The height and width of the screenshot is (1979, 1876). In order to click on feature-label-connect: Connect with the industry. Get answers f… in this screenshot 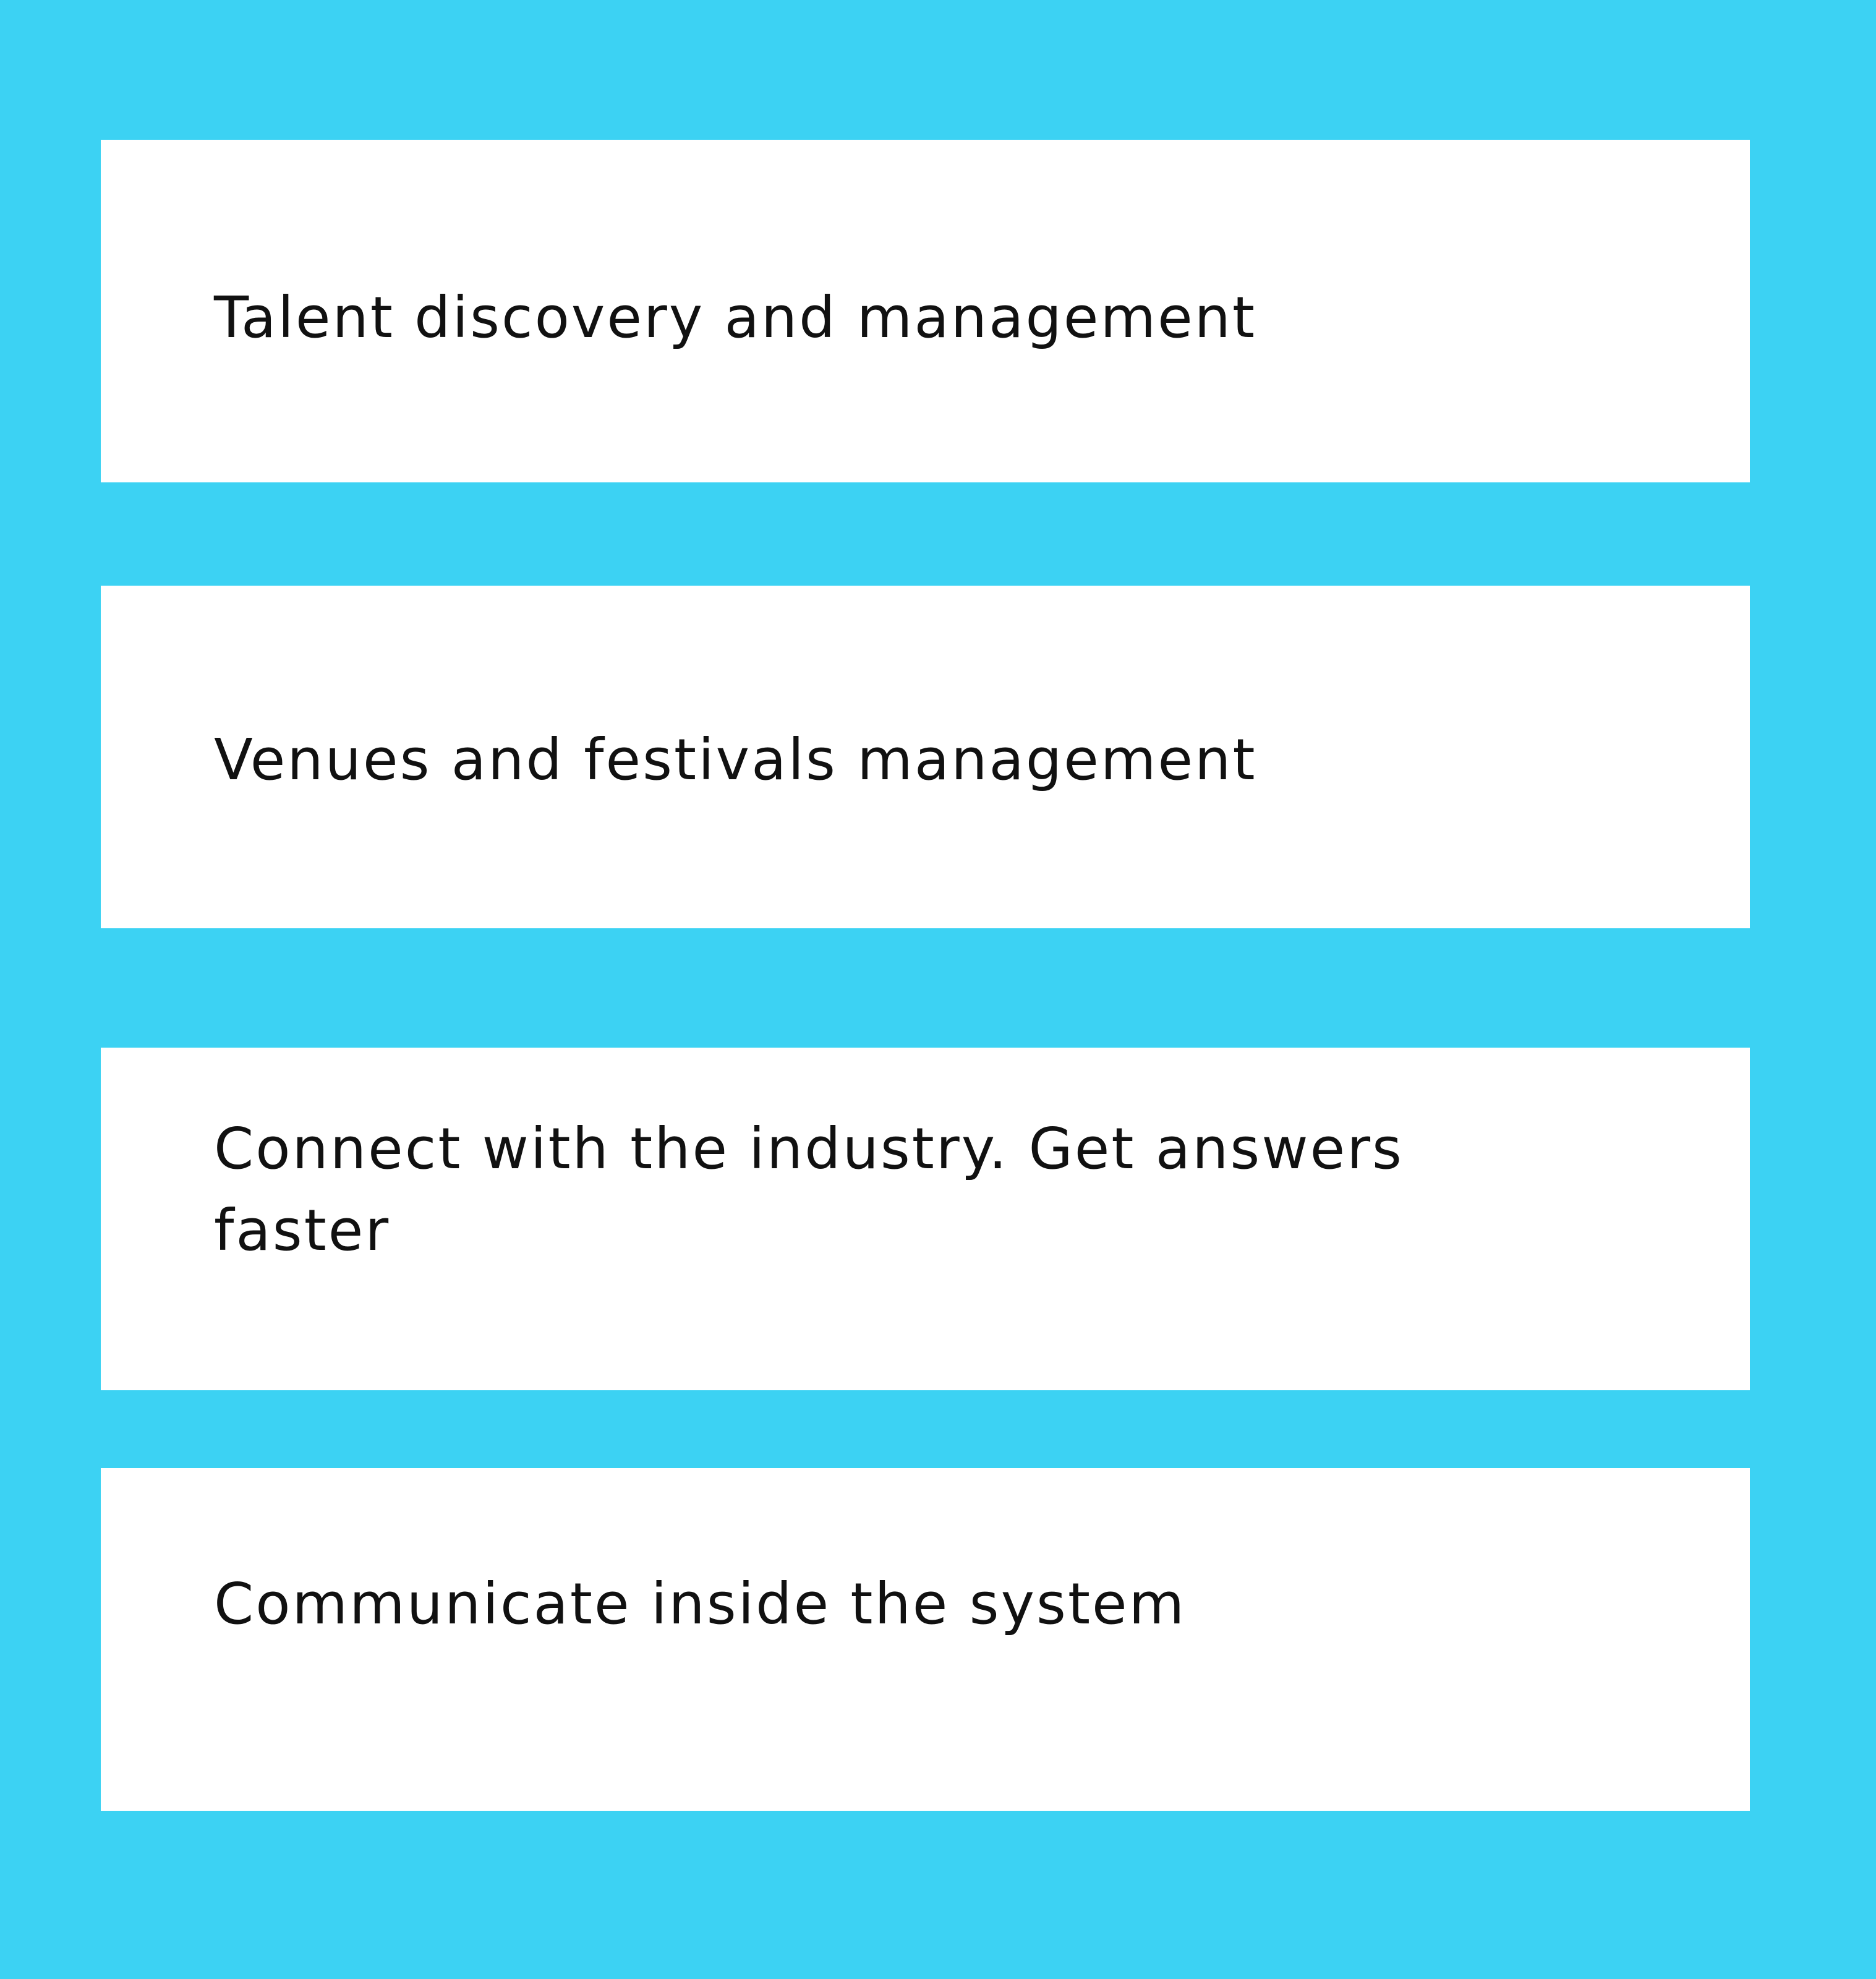, I will do `click(809, 1189)`.